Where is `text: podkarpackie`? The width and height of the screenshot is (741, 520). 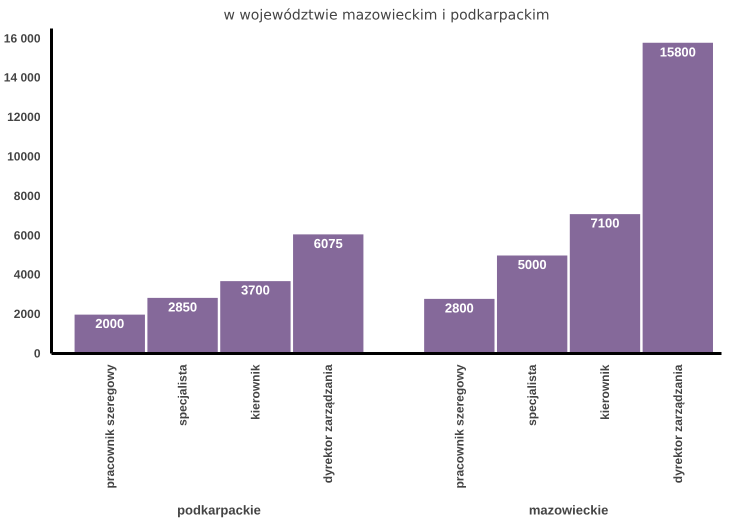
text: podkarpackie is located at coordinates (219, 510).